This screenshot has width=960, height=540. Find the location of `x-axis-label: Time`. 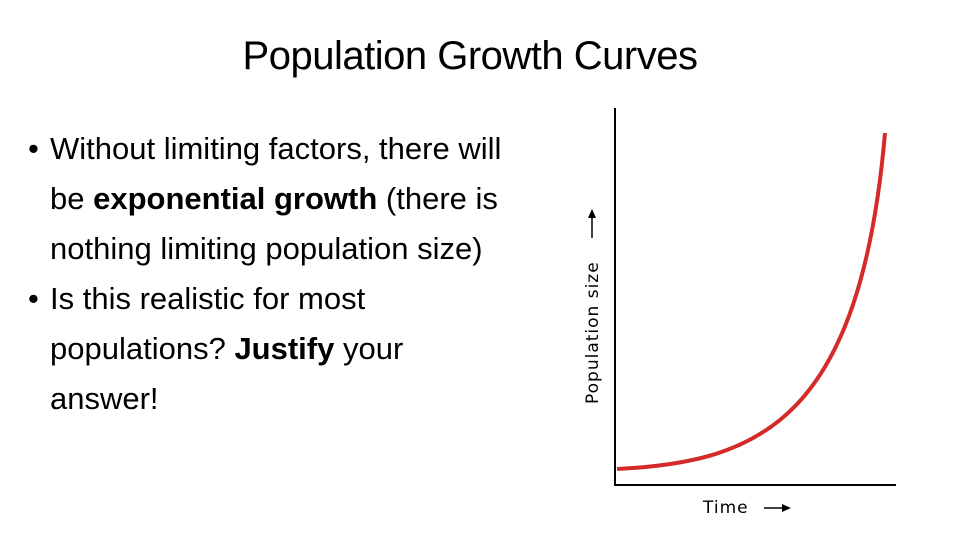

x-axis-label: Time is located at coordinates (725, 508).